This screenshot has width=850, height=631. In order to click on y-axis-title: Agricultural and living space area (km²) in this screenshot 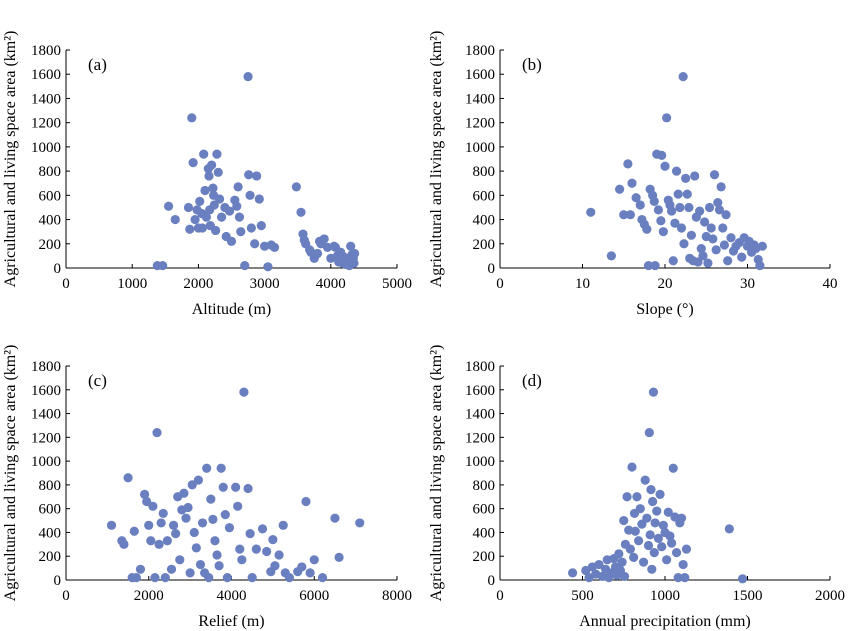, I will do `click(10, 473)`.